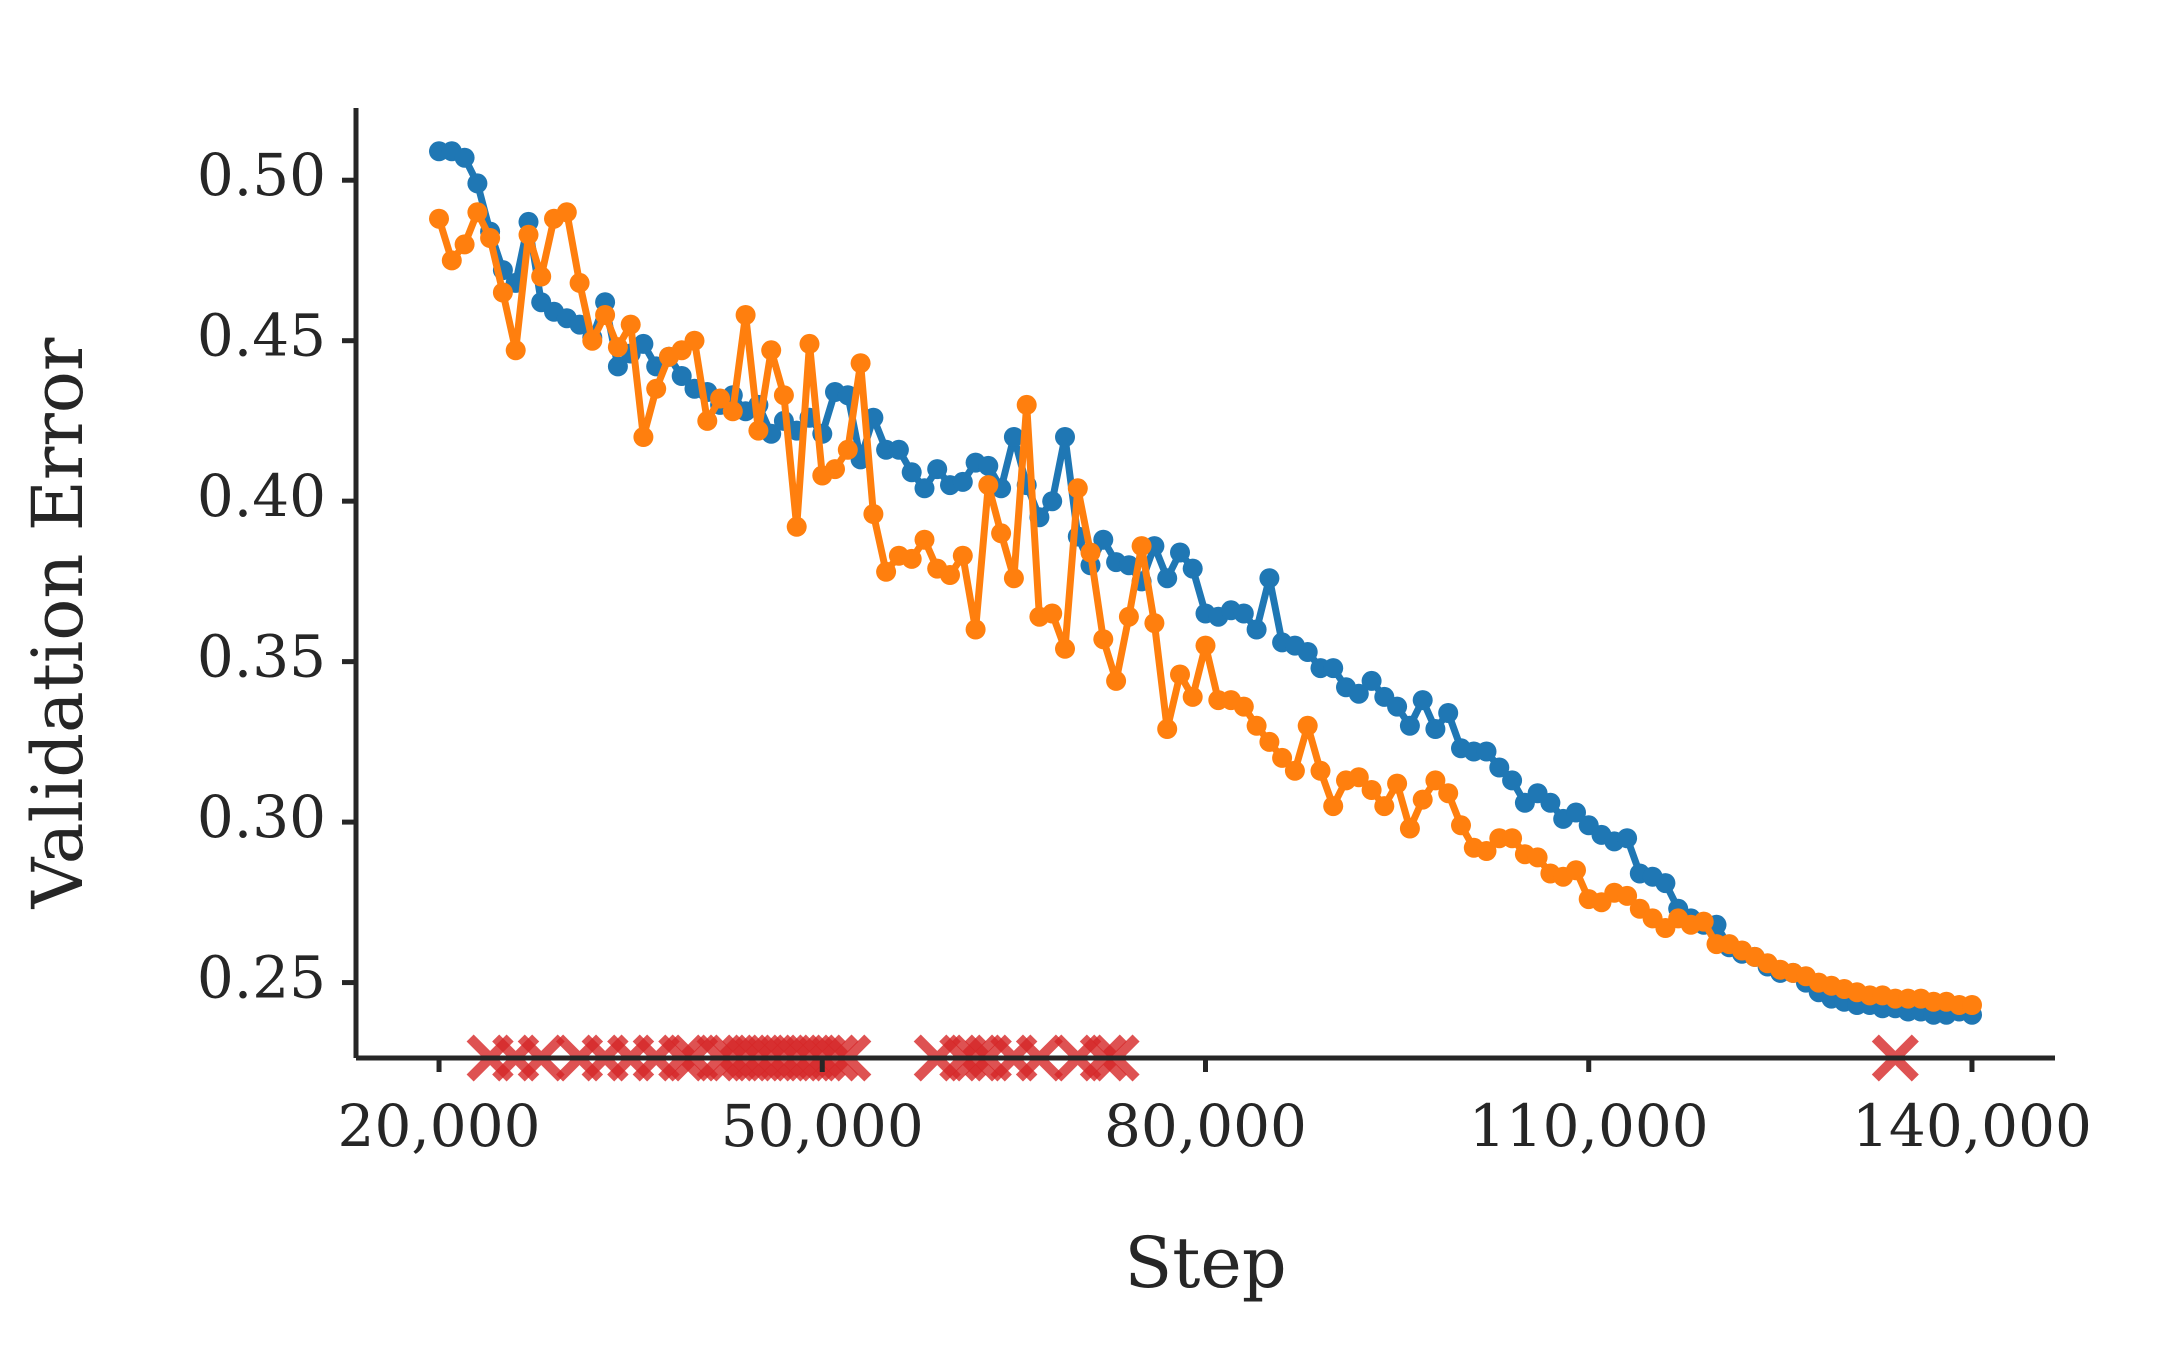  Describe the element at coordinates (439, 1126) in the screenshot. I see `x-tick-label: 20,000` at that location.